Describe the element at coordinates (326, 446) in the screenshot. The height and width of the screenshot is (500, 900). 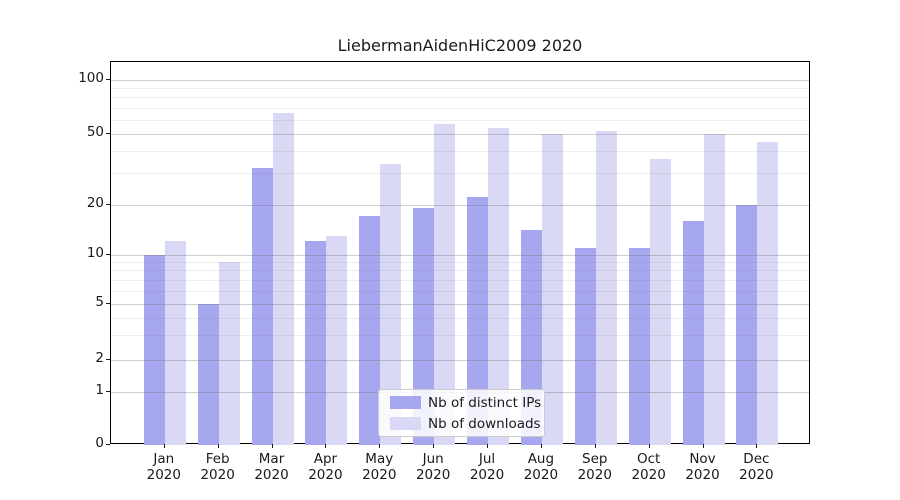
I see `x-tick-mark-apr` at that location.